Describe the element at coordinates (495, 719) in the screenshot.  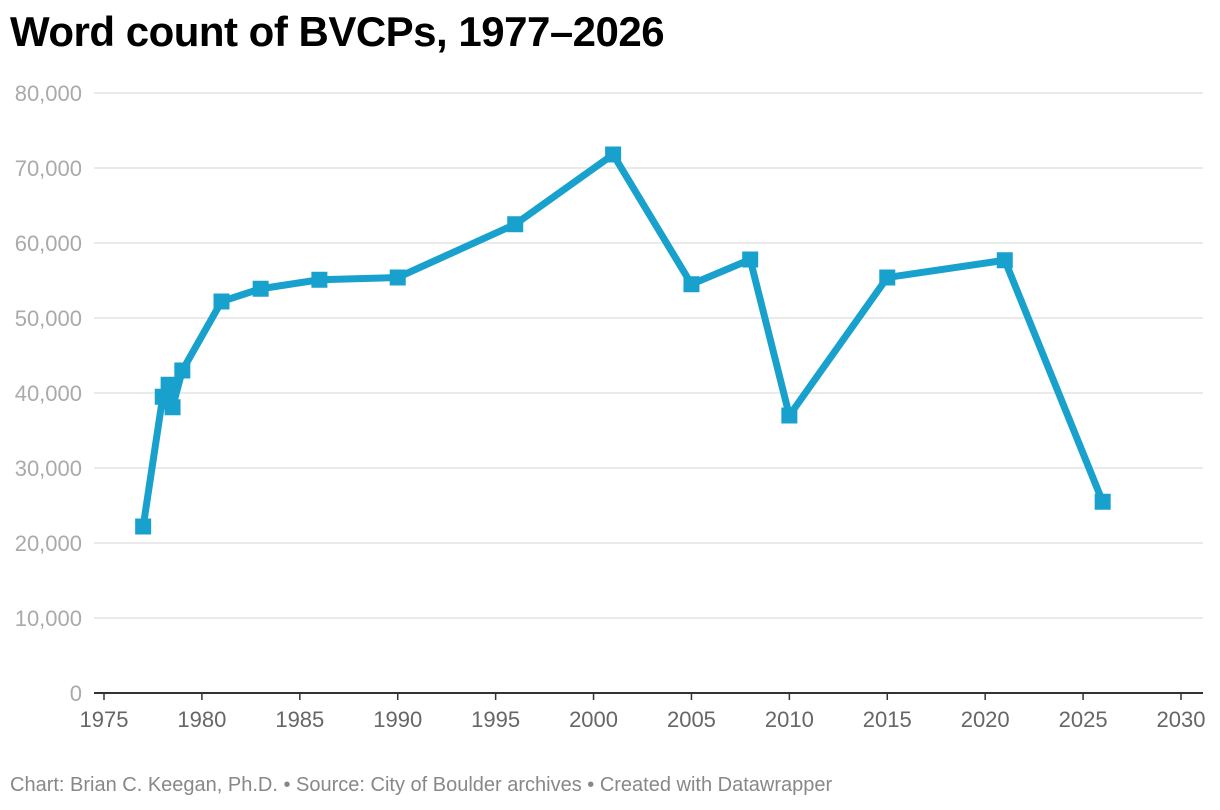
I see `x-tick-label: 1995` at that location.